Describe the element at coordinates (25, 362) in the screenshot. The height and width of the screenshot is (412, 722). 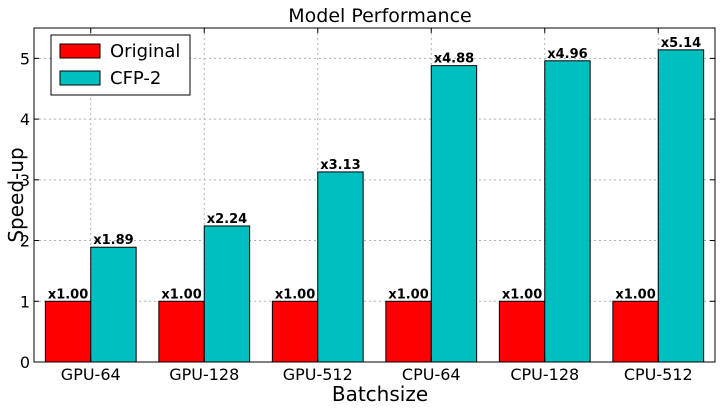
I see `y-tick-label: 0` at that location.